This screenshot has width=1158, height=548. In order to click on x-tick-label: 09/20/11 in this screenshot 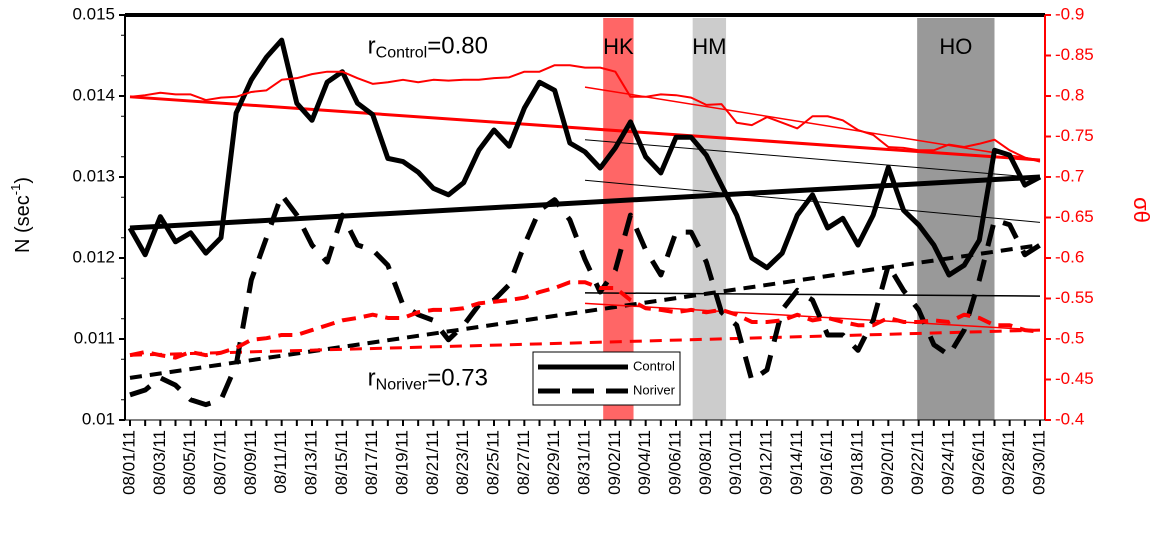, I will do `click(887, 462)`.